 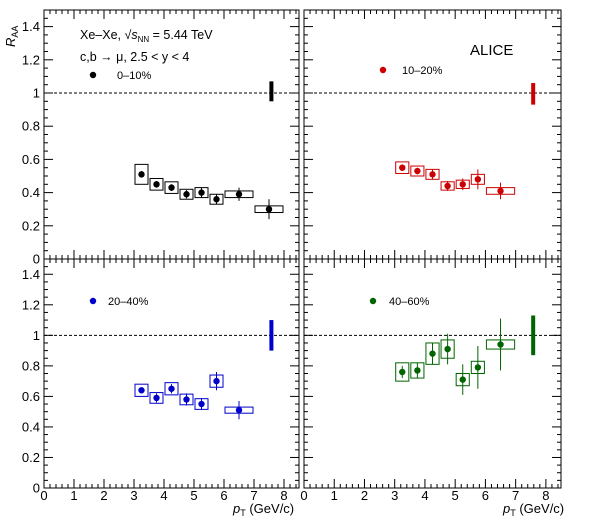 What do you see at coordinates (127, 35) in the screenshot?
I see `sqrt-symbol: √` at bounding box center [127, 35].